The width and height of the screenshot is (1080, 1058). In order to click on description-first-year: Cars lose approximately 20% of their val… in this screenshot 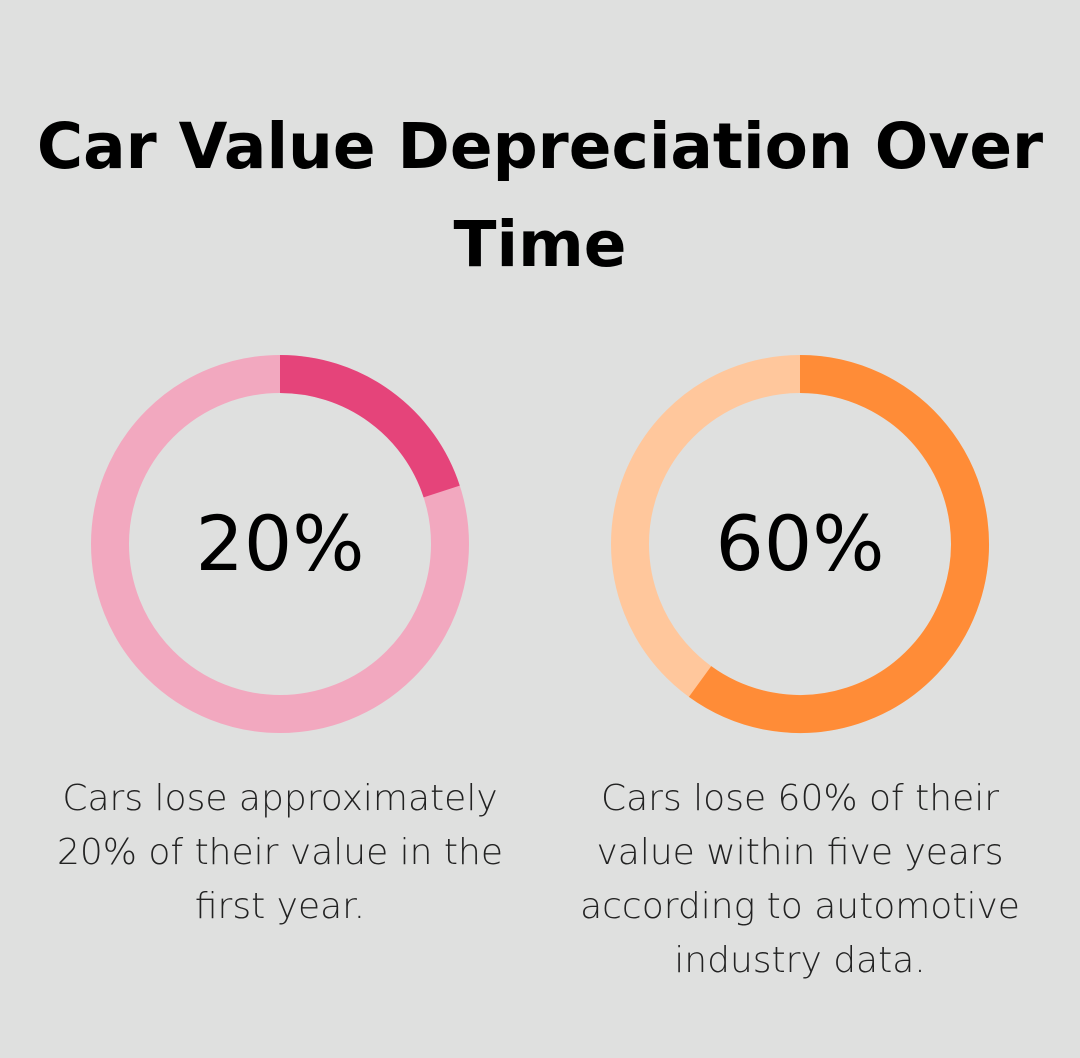, I will do `click(280, 852)`.